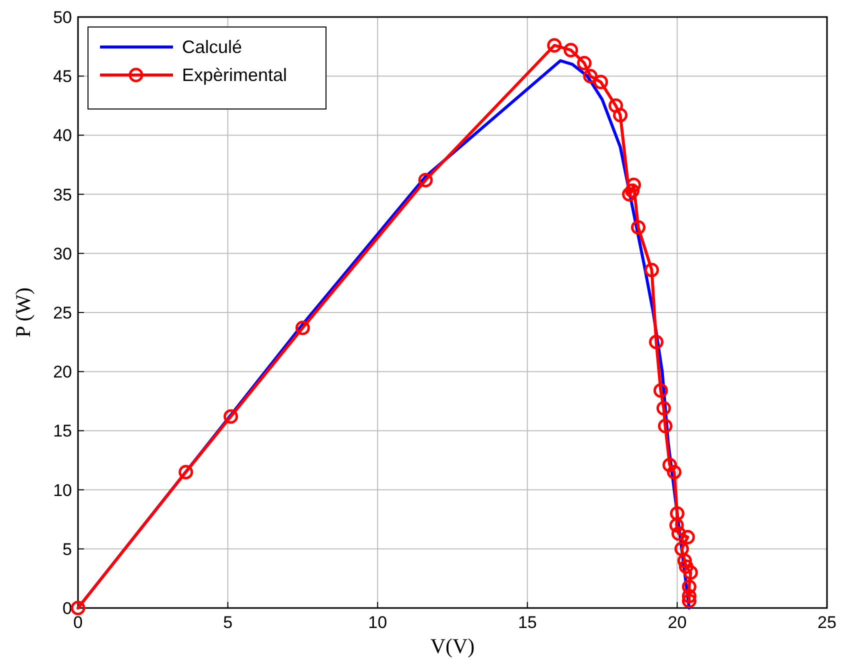 This screenshot has height=659, width=851. What do you see at coordinates (62, 490) in the screenshot?
I see `y-tick-label: 10` at bounding box center [62, 490].